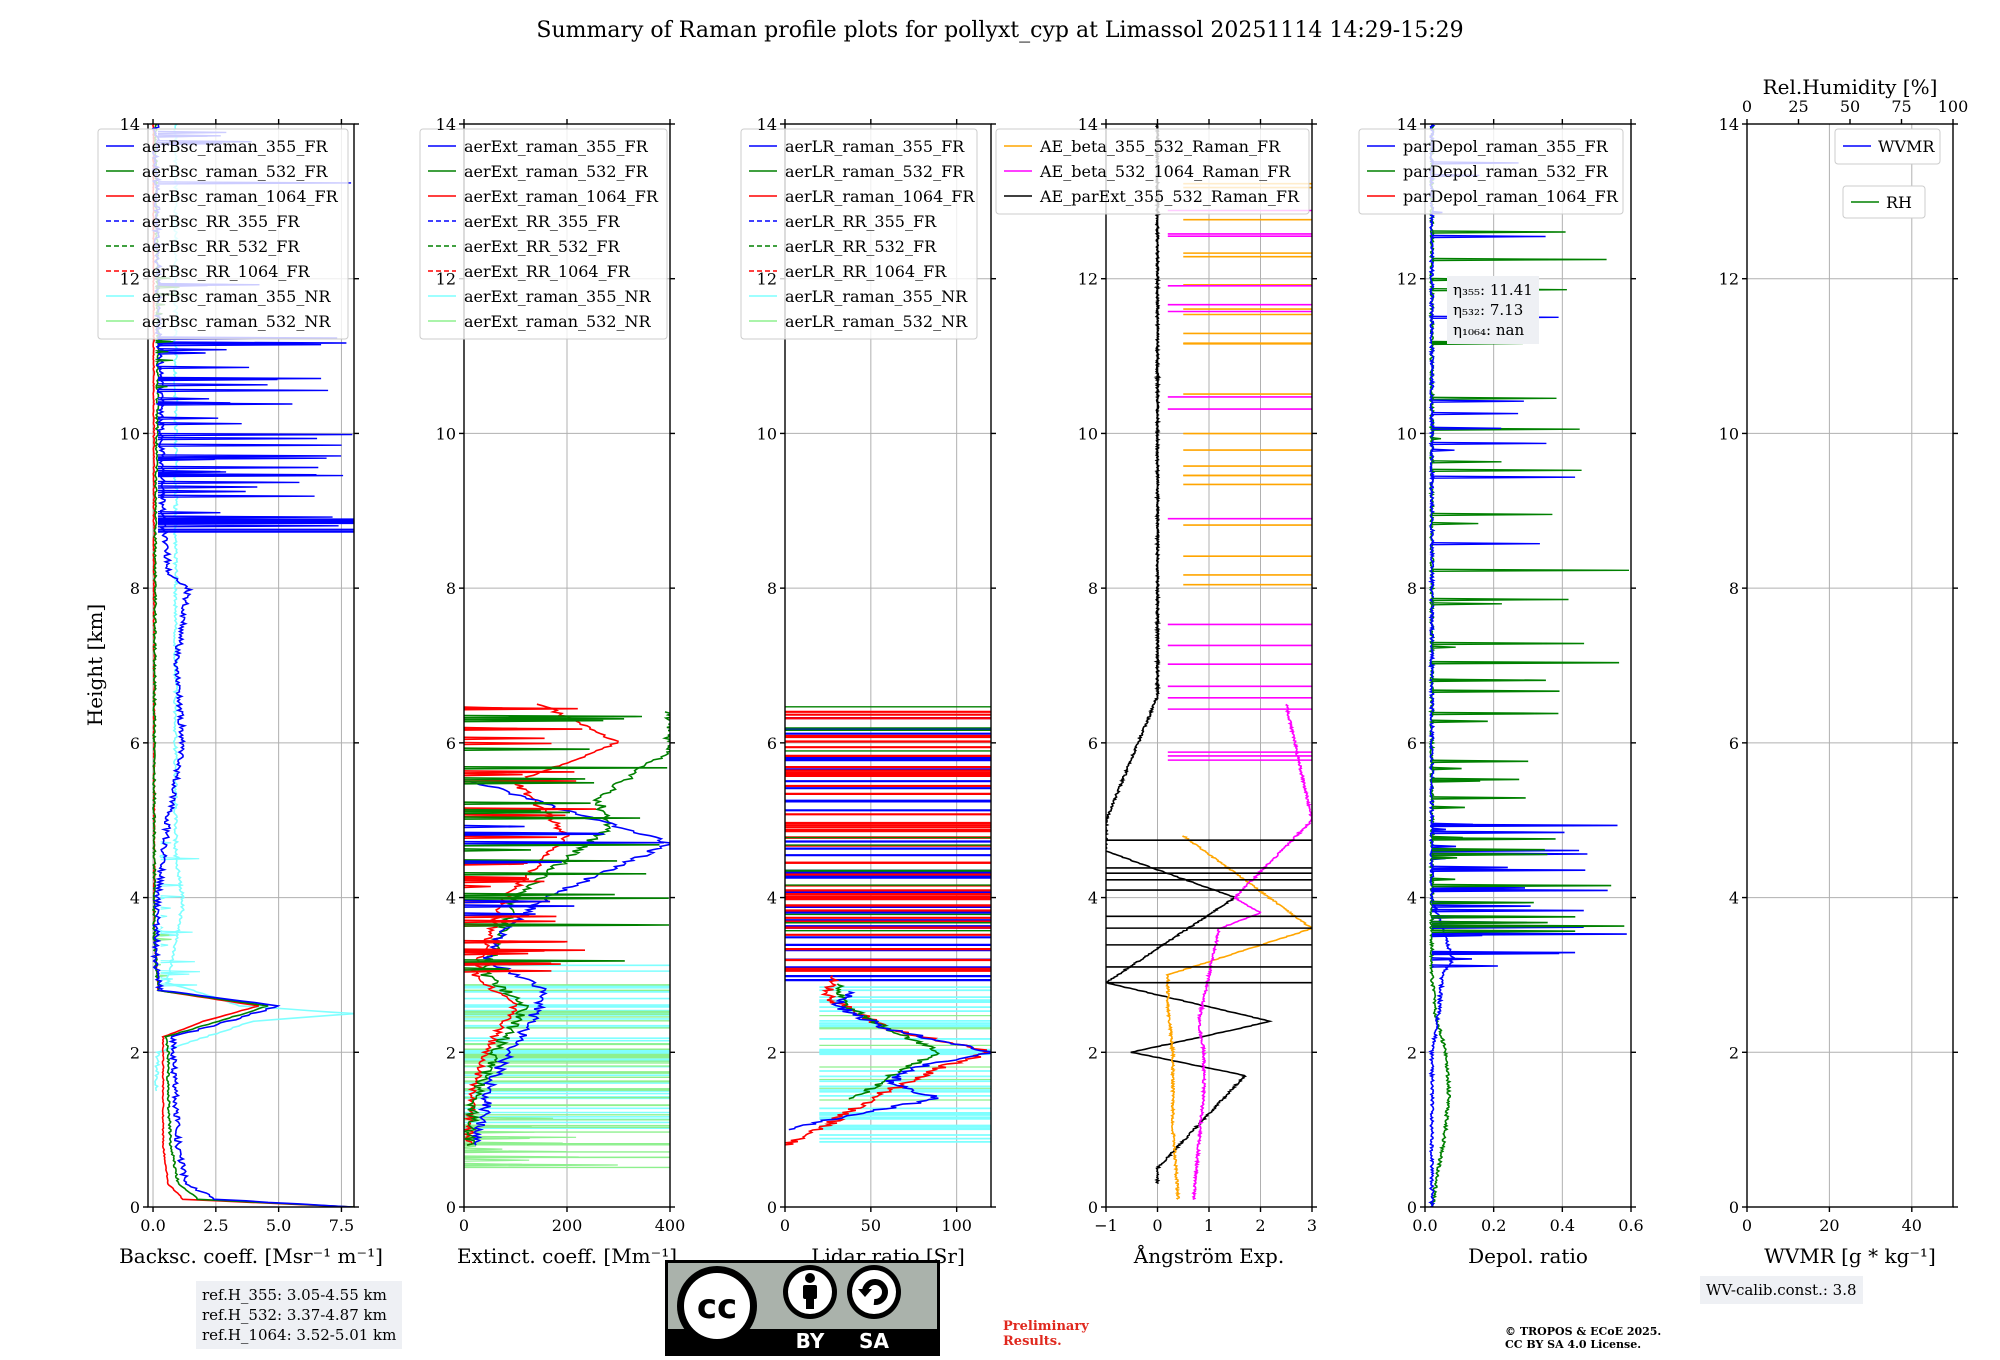 Image resolution: width=2000 pixels, height=1360 pixels. I want to click on x-tick-label: 0.4, so click(1562, 1225).